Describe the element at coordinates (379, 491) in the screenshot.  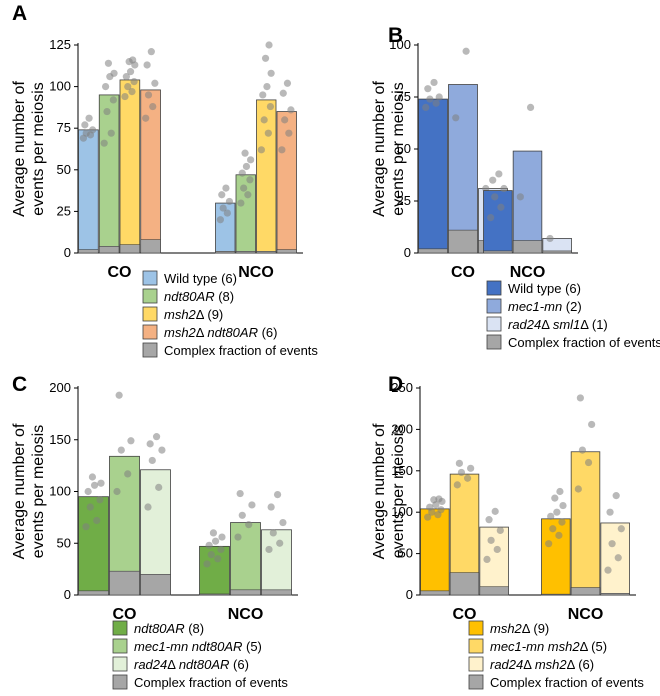
I see `y-axis-label-line1: Average number of` at that location.